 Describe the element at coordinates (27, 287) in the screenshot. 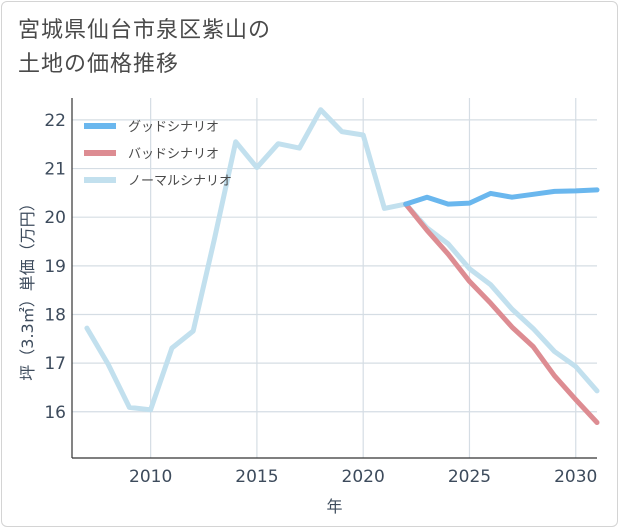

I see `y-axis-label: 坪（3.3㎡）単価（万円）` at that location.